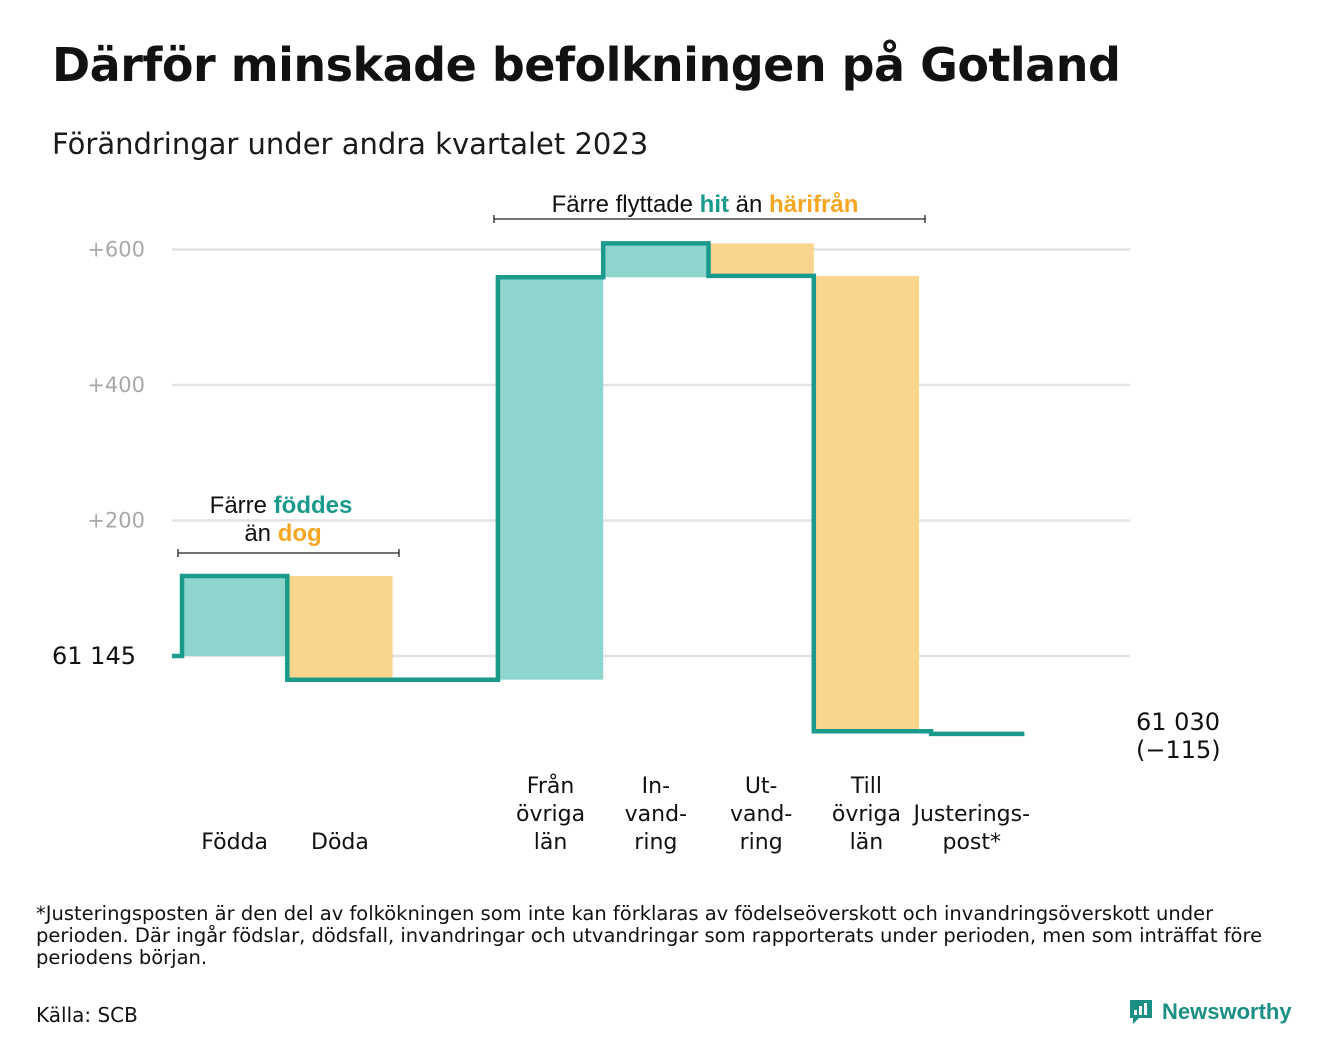  Describe the element at coordinates (234, 842) in the screenshot. I see `category-label: Födda` at that location.